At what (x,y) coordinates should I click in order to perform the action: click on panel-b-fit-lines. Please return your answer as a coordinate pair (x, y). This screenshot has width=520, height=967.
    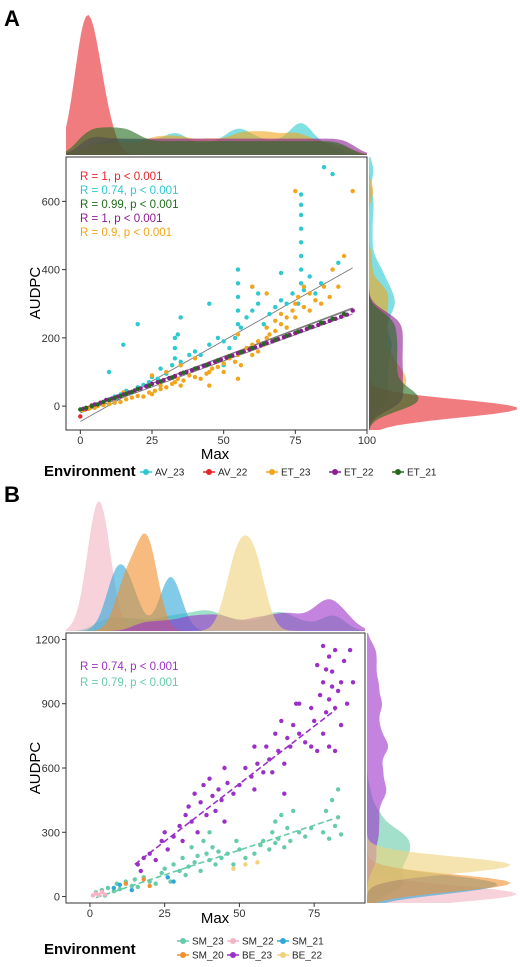
    Looking at the image, I should click on (215, 804).